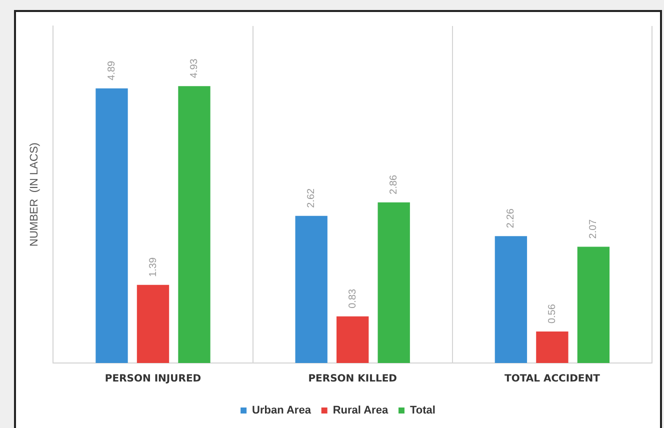  Describe the element at coordinates (352, 298) in the screenshot. I see `data-label: 0.83` at that location.